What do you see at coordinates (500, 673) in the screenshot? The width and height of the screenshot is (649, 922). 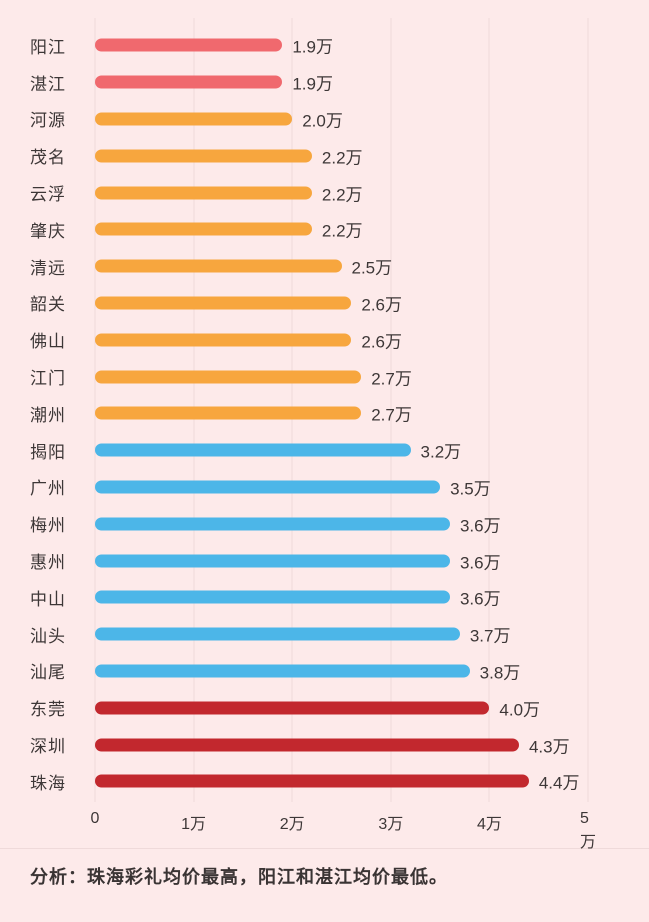 I see `value-label: 3.8万` at bounding box center [500, 673].